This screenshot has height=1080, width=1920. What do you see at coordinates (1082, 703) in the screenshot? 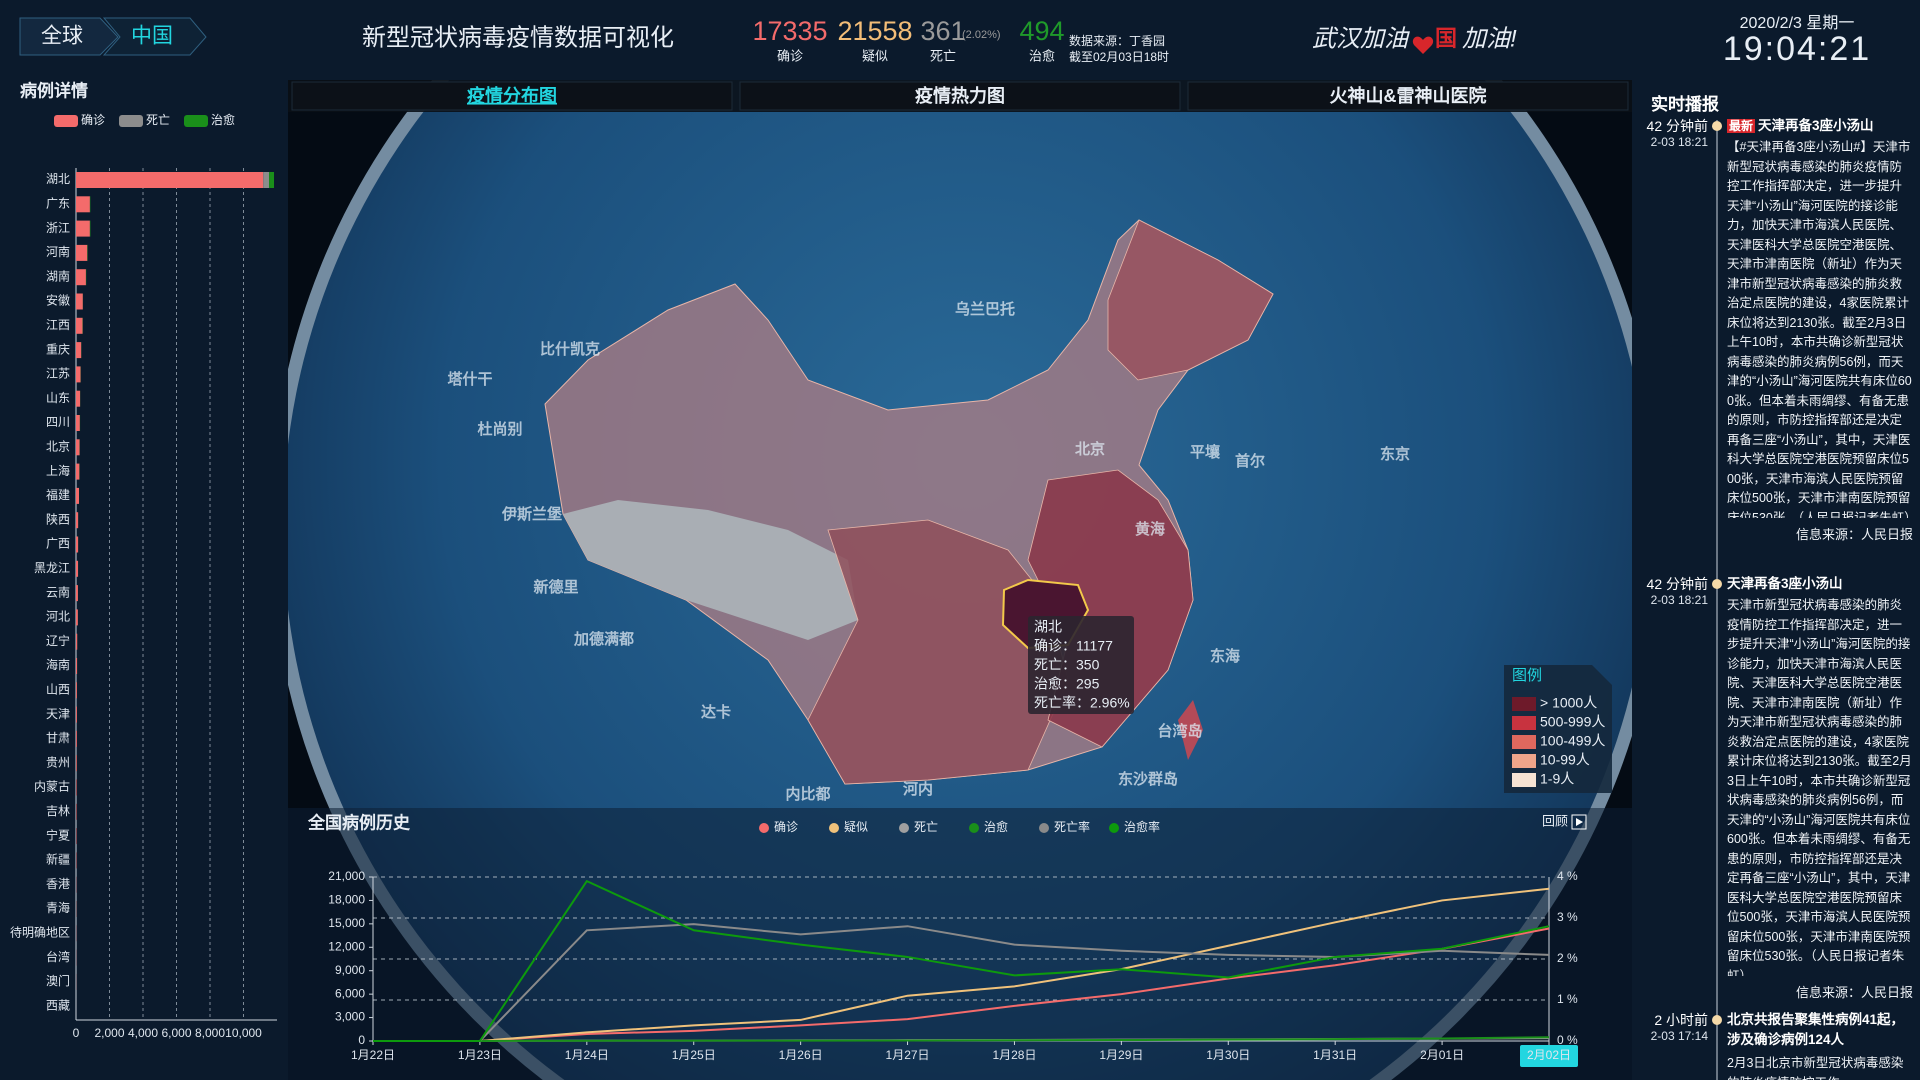
I see `tooltip-line: 死亡率：2.96%` at bounding box center [1082, 703].